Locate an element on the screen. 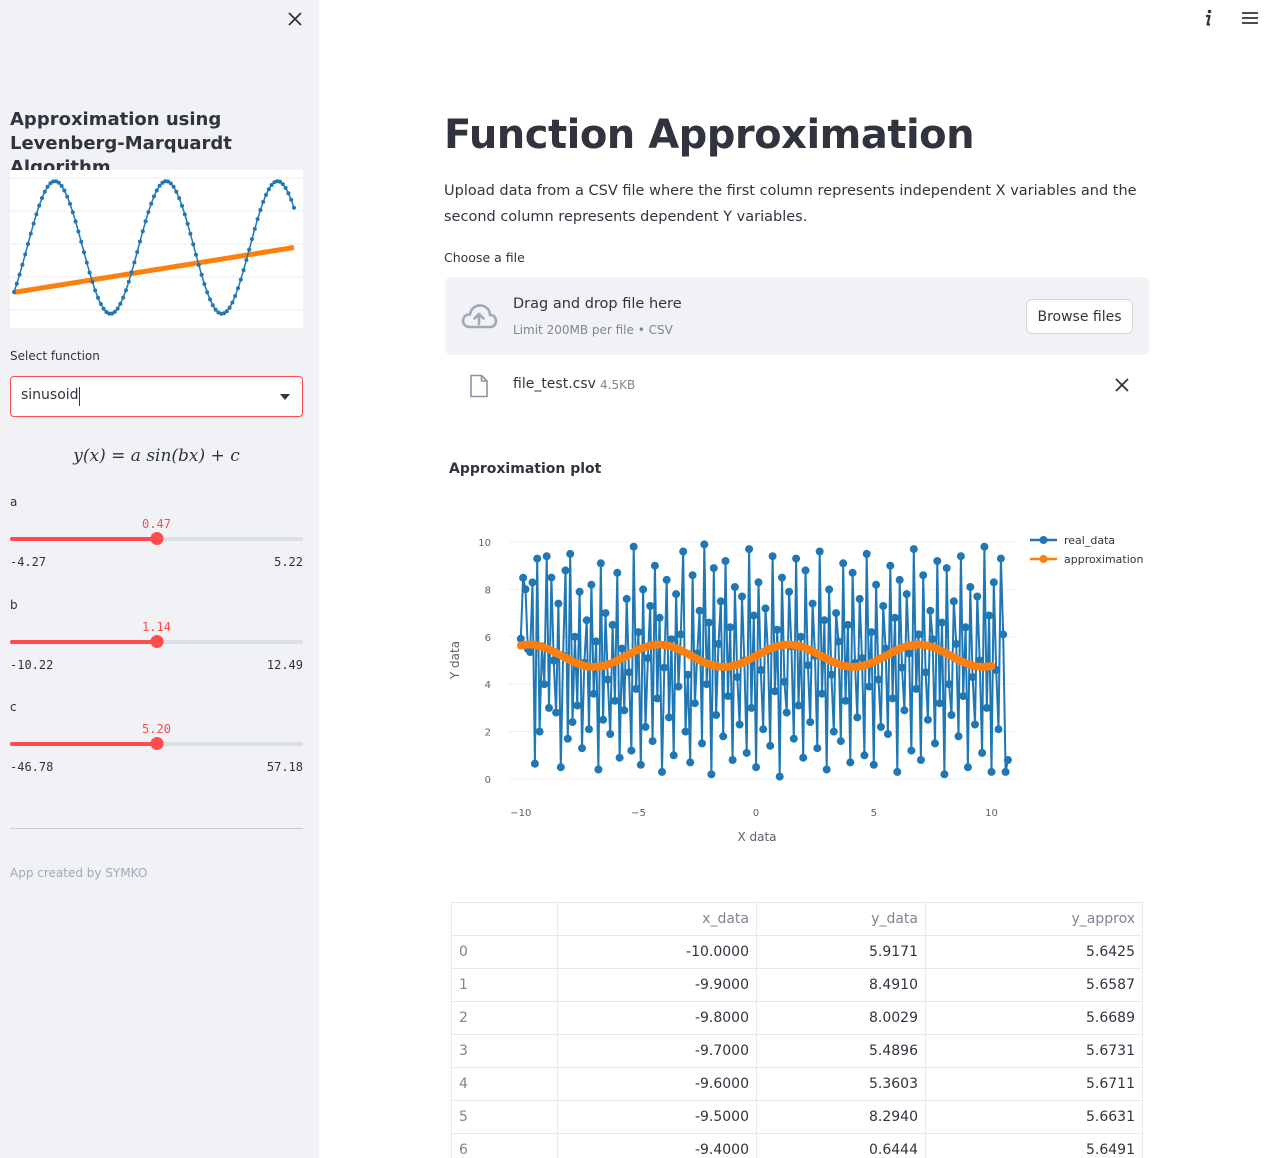  info-icon is located at coordinates (1208, 18).